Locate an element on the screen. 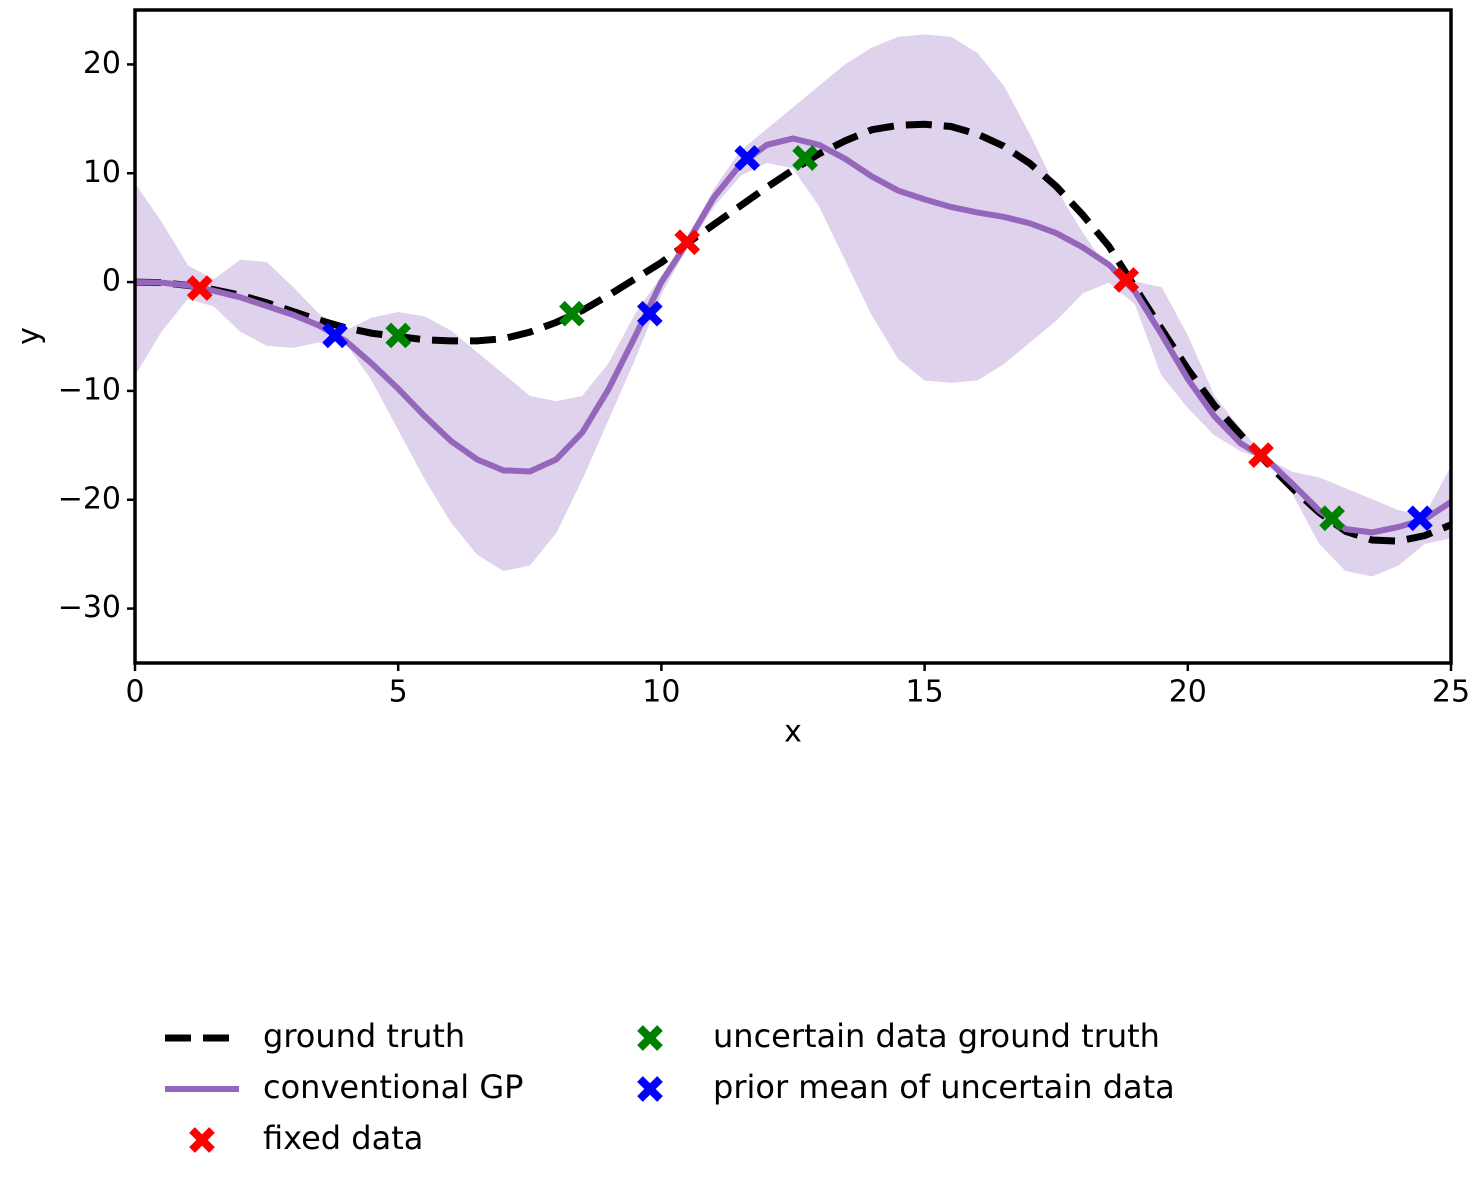 This screenshot has height=1183, width=1484. x-tick-label: 20 is located at coordinates (1188, 692).